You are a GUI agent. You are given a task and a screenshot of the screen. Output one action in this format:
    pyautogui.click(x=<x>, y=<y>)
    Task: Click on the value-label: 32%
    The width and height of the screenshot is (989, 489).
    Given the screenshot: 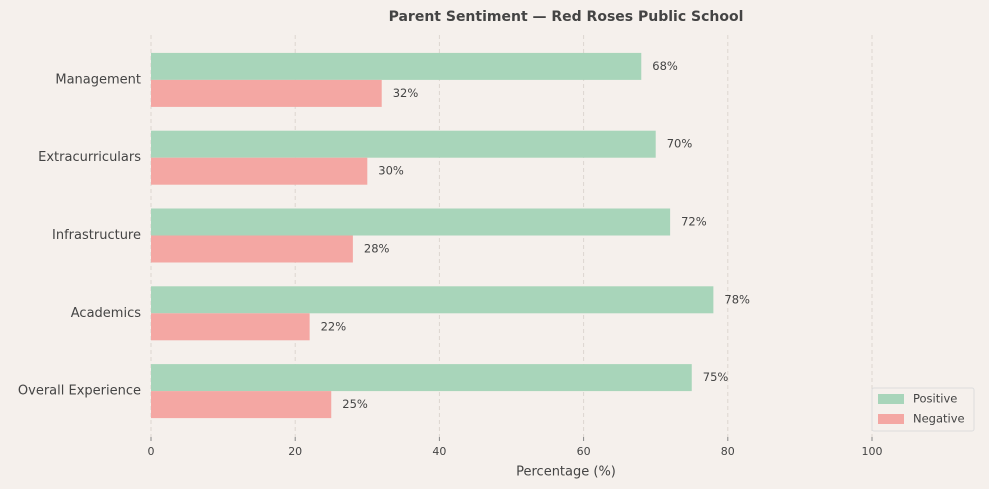 What is the action you would take?
    pyautogui.click(x=406, y=93)
    